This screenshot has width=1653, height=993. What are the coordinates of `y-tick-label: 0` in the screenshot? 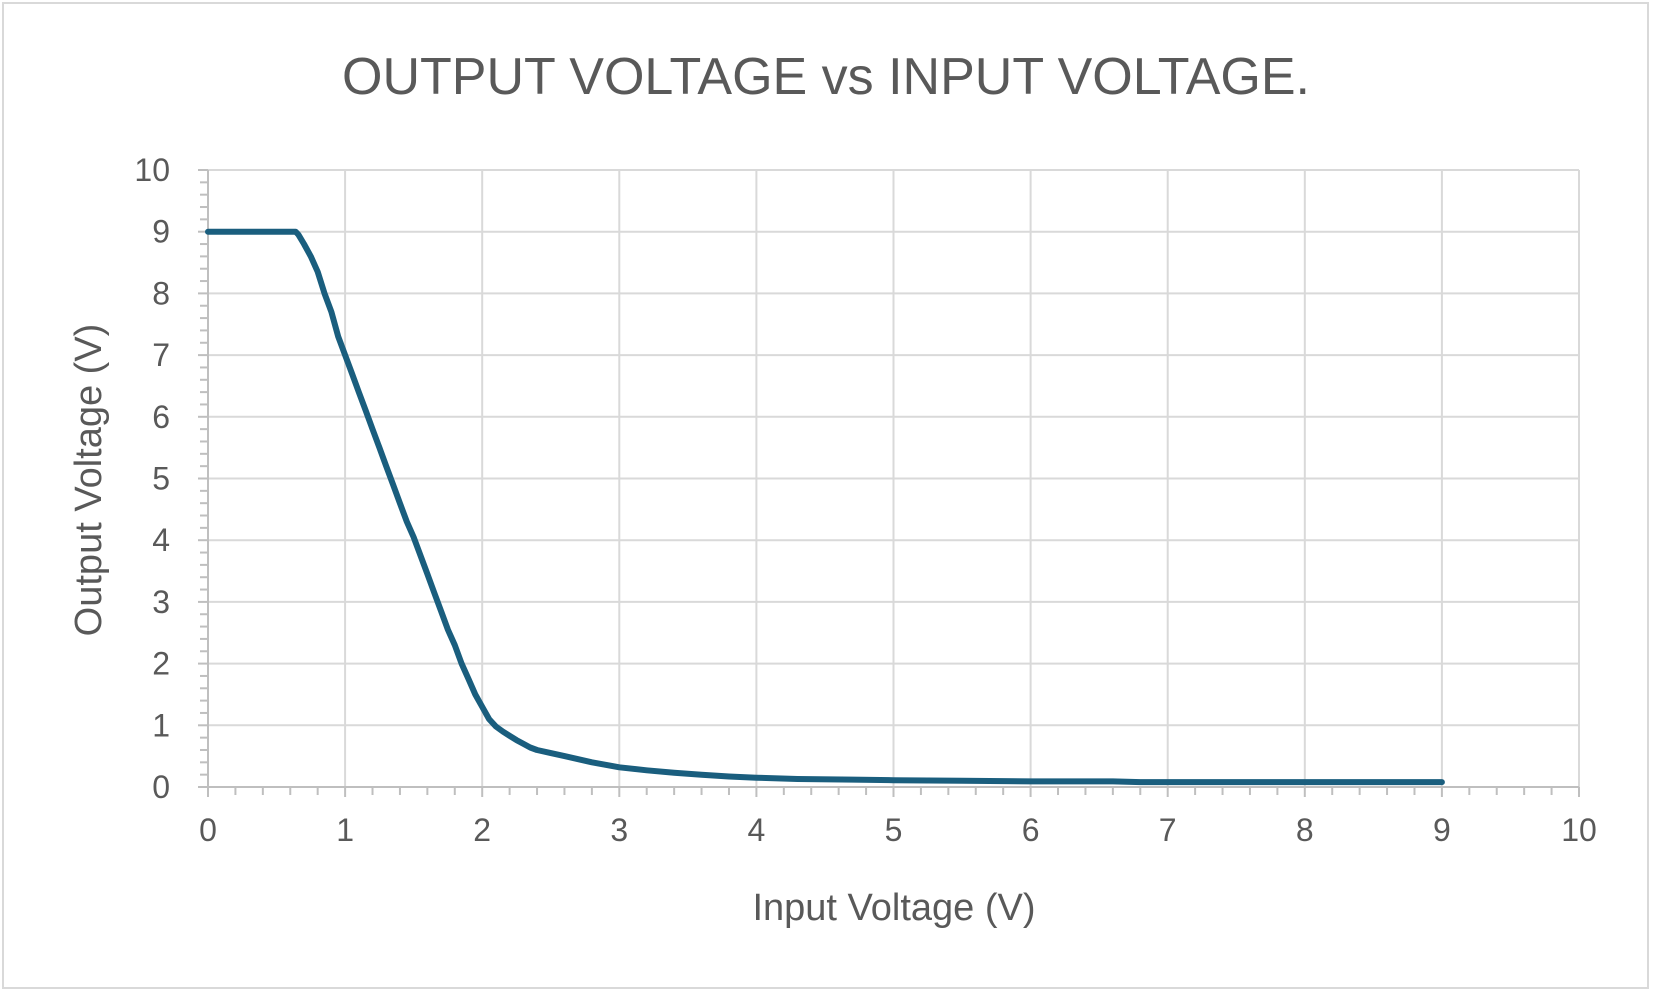 It's located at (161, 787).